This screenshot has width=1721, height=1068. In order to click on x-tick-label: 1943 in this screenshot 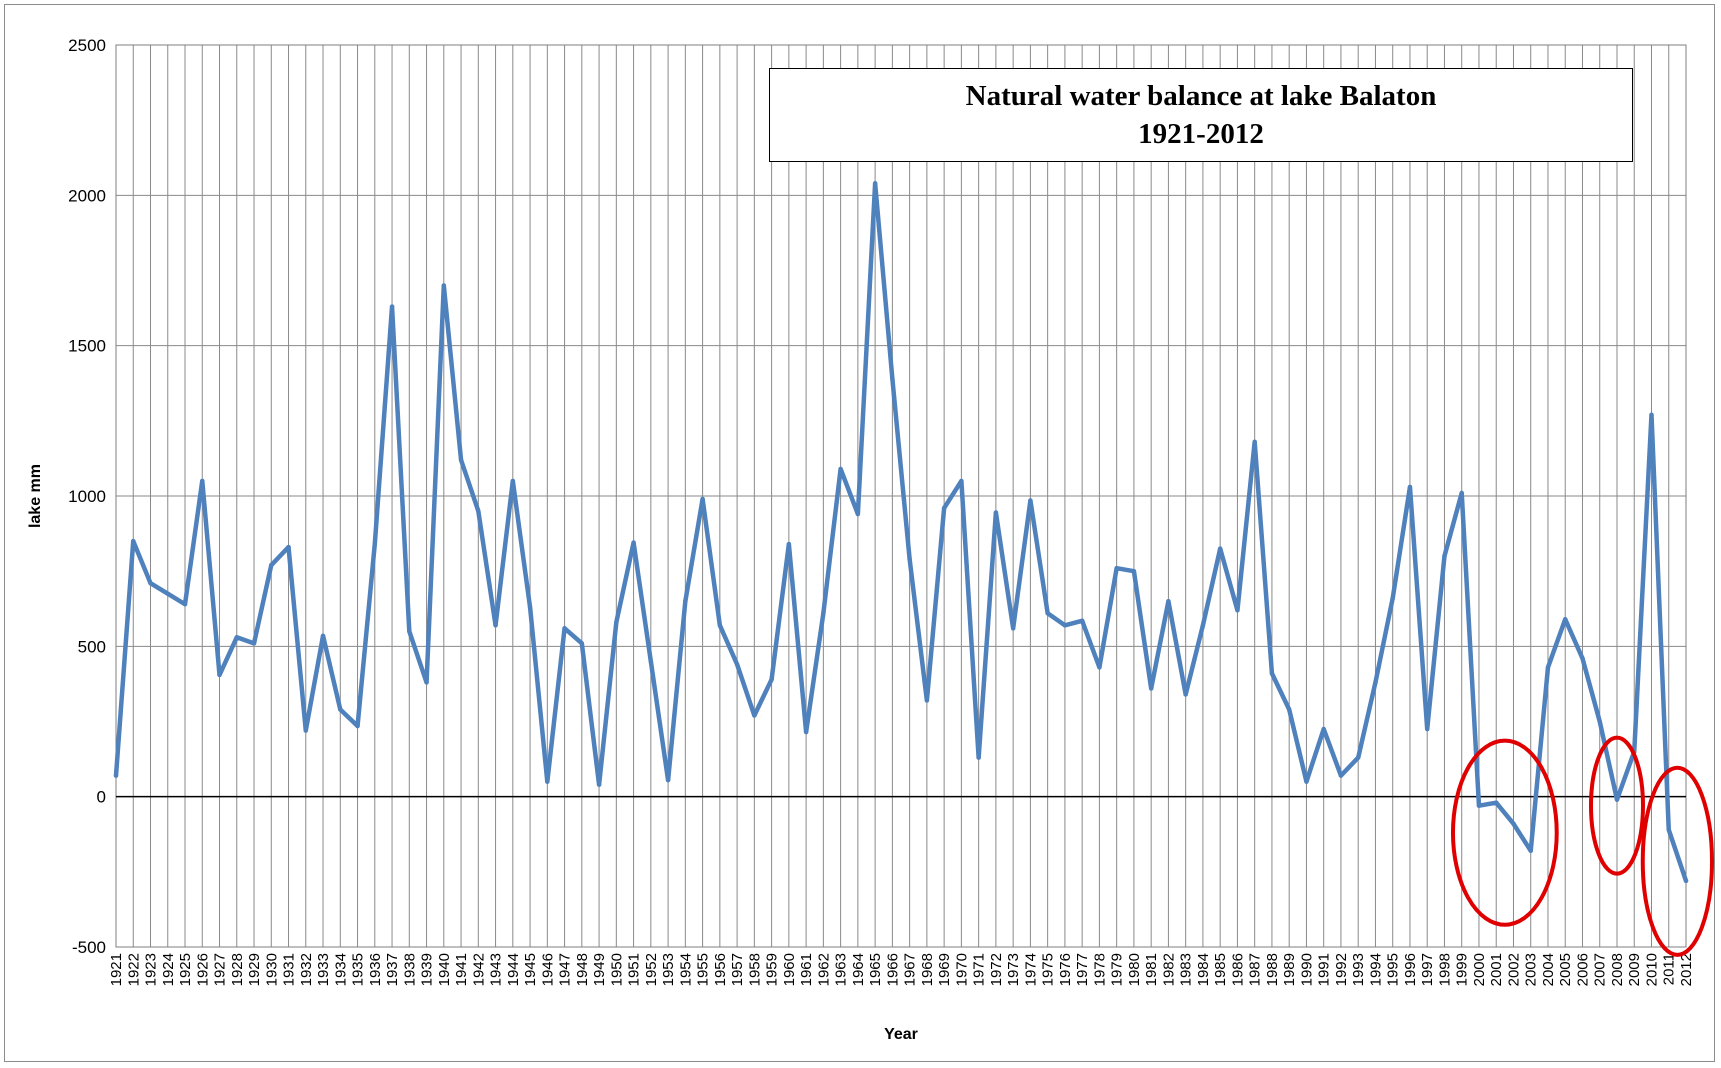, I will do `click(496, 969)`.